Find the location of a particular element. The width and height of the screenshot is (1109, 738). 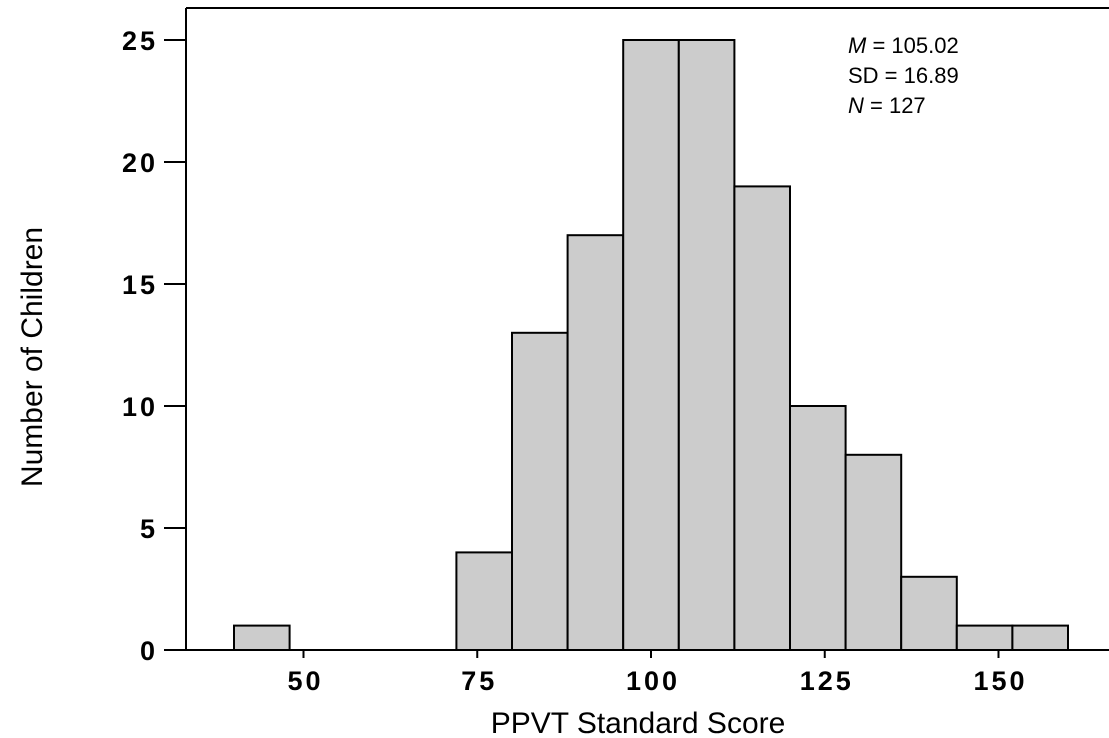

n-stat: N = 127 is located at coordinates (887, 105).